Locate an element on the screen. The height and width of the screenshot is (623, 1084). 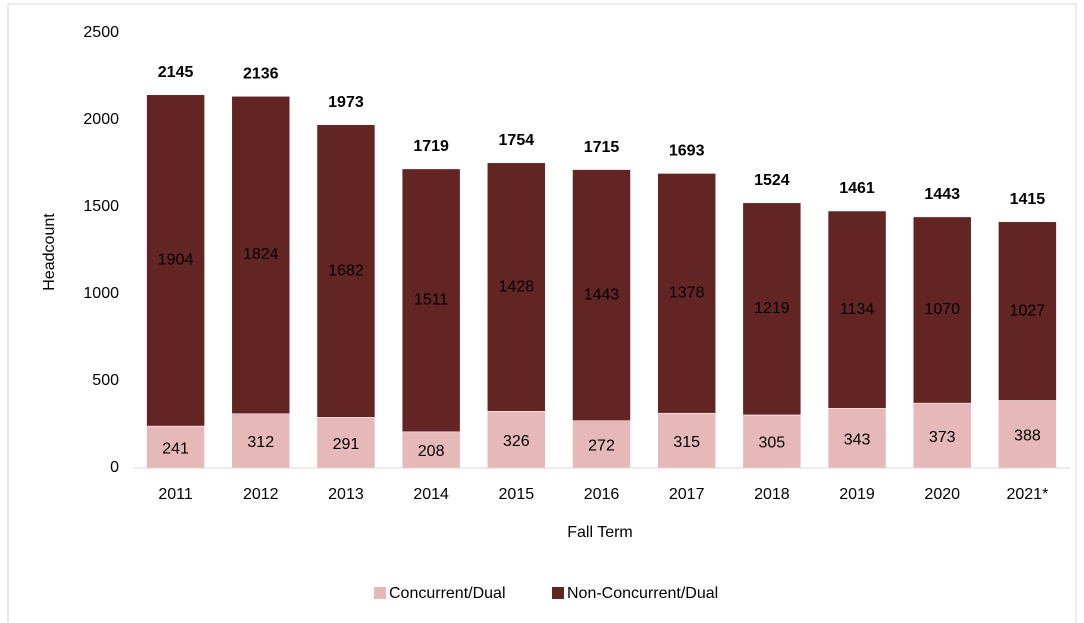
data-label: 1428 is located at coordinates (517, 286).